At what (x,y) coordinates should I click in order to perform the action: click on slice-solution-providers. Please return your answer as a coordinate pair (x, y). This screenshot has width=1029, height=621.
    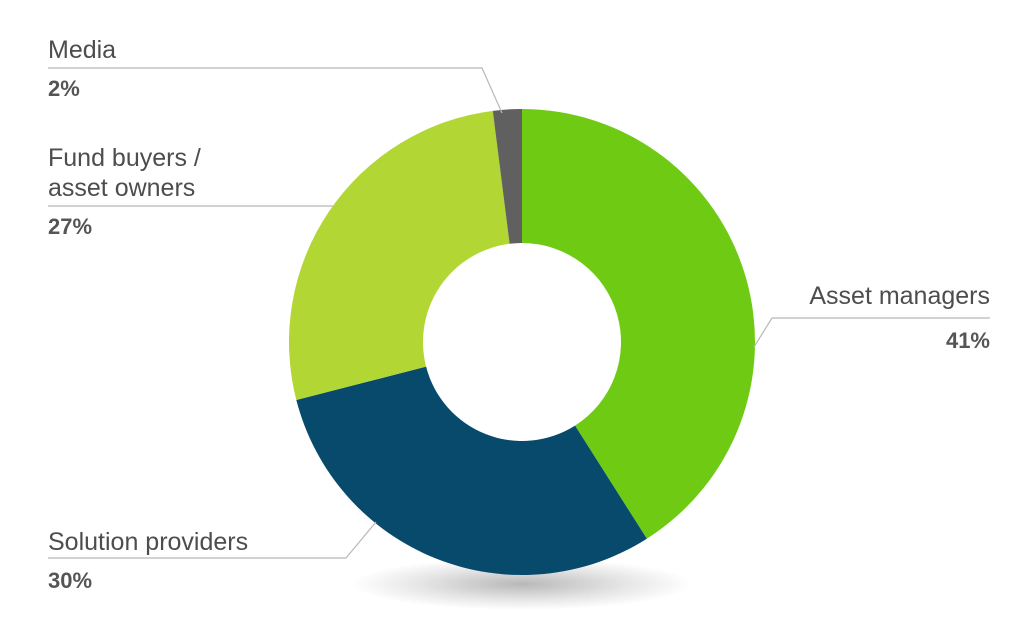
    Looking at the image, I should click on (471, 470).